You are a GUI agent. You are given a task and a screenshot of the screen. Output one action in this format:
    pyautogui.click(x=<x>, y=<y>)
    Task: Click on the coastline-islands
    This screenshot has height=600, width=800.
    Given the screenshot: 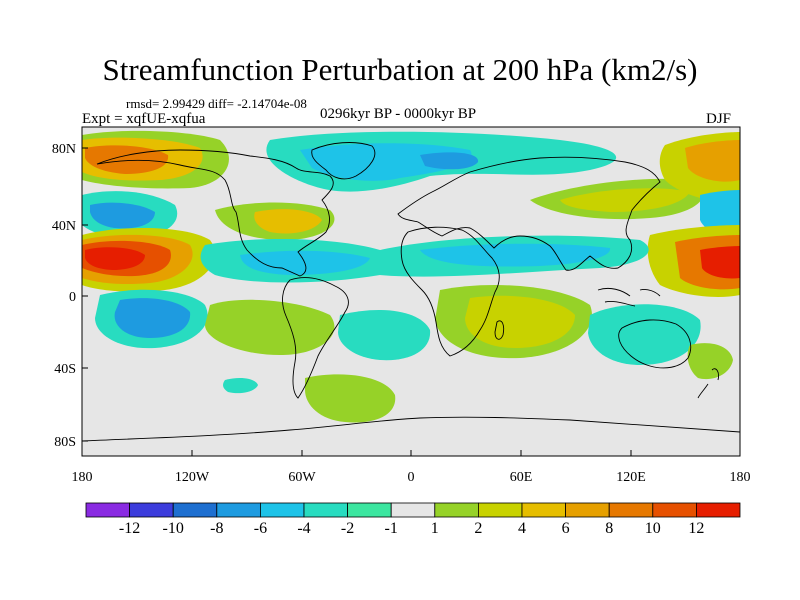 What is the action you would take?
    pyautogui.click(x=629, y=297)
    